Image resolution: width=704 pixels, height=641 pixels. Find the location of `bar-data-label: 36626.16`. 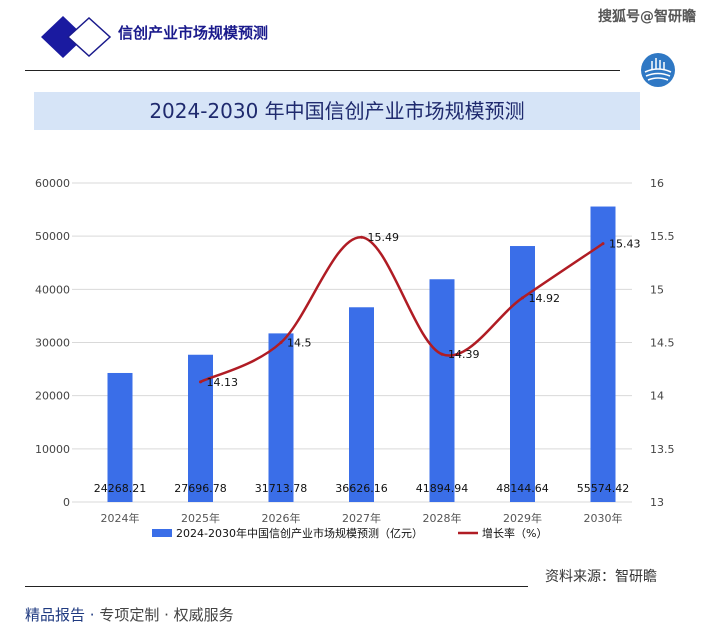

bar-data-label: 36626.16 is located at coordinates (361, 488).